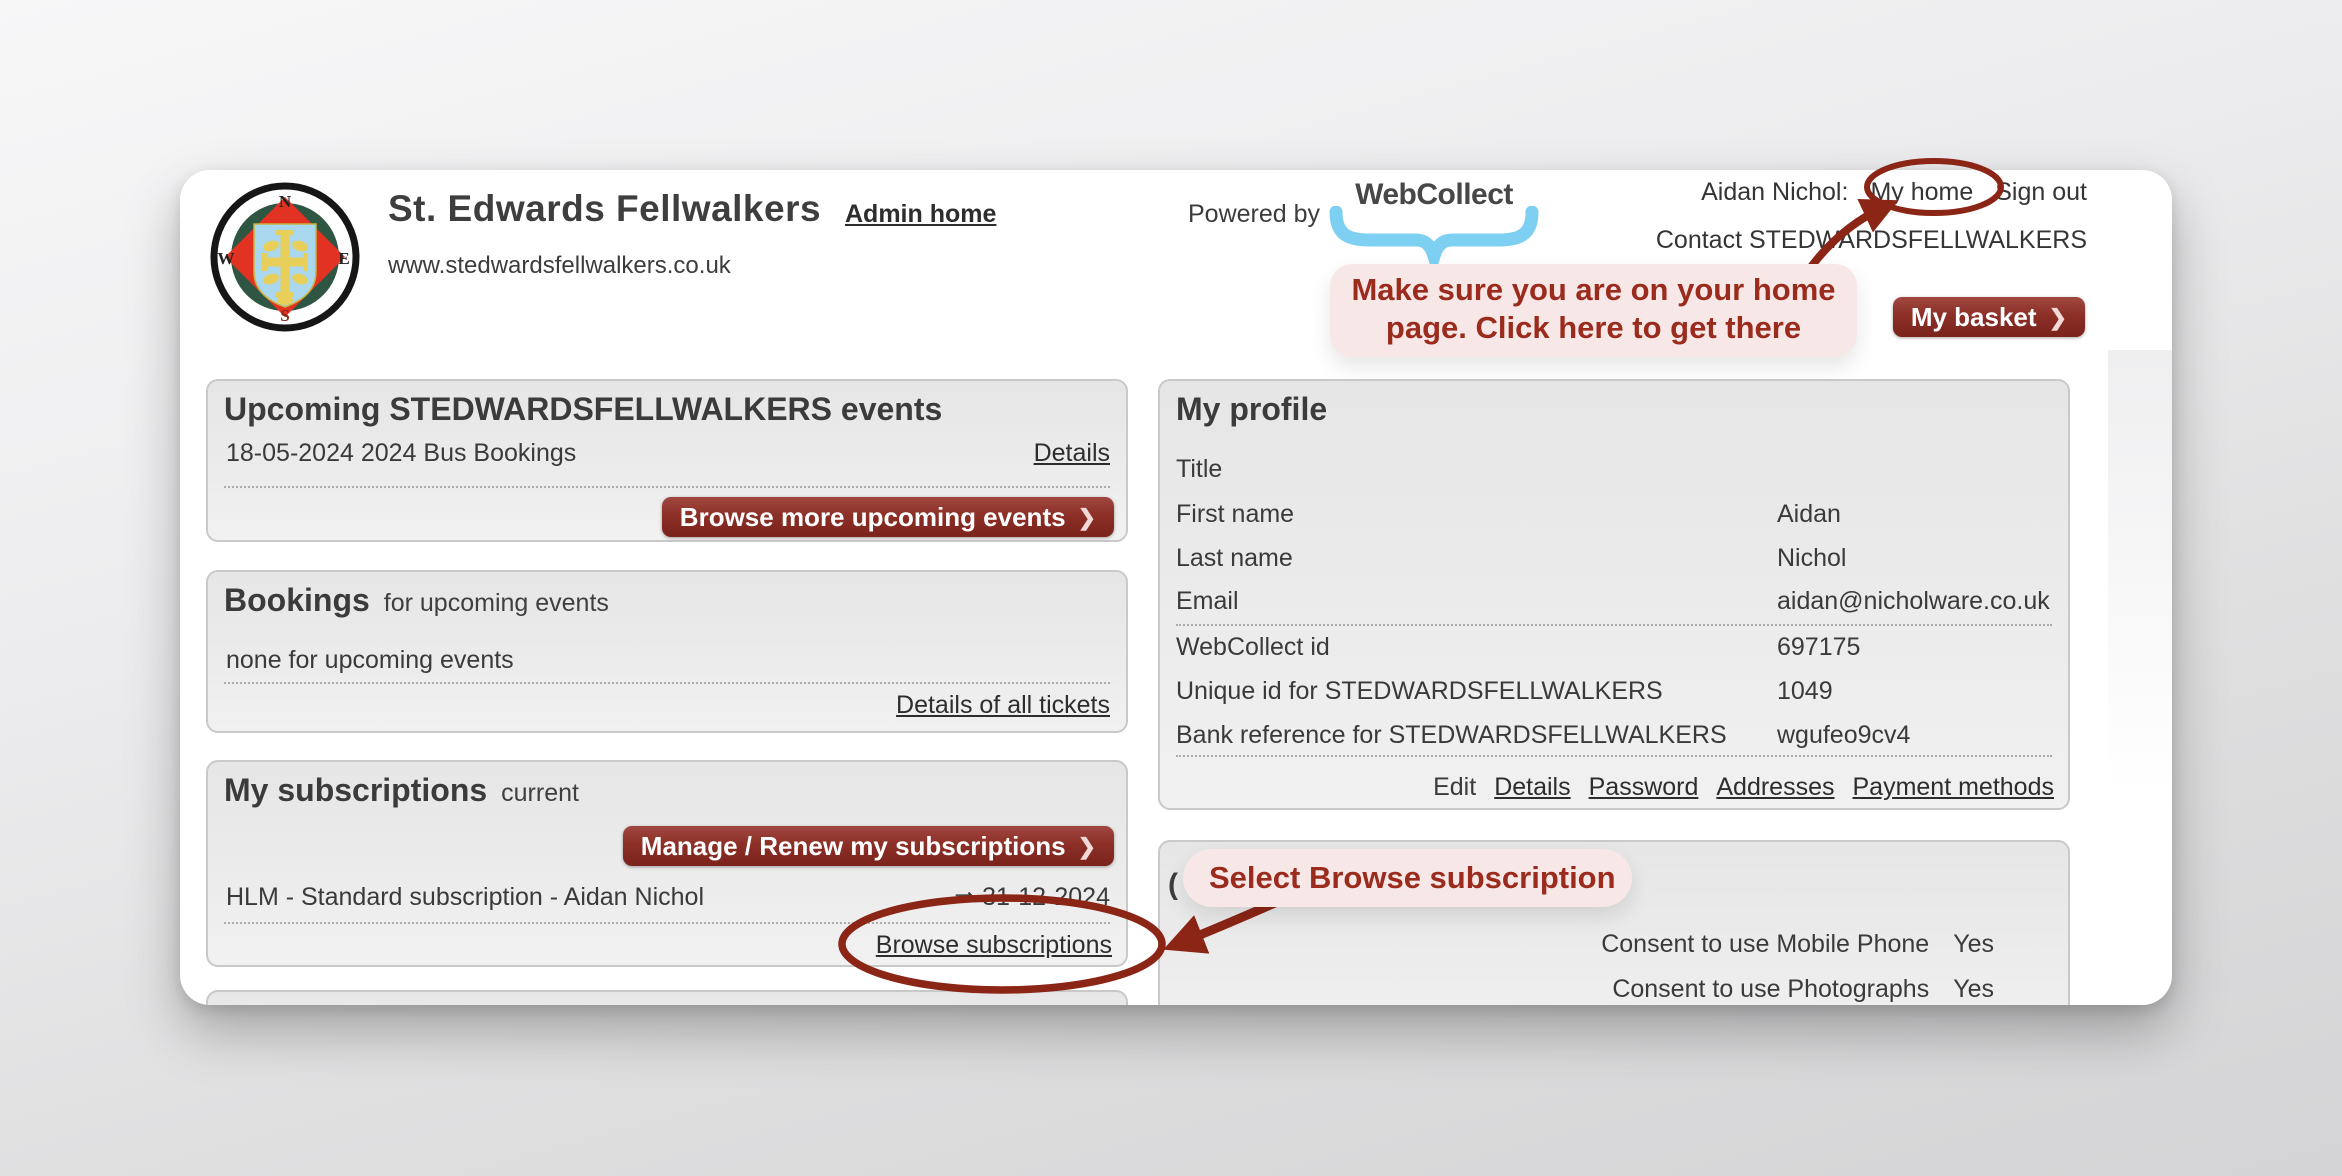 The width and height of the screenshot is (2342, 1176). I want to click on profile-panel-title: My profile, so click(1252, 409).